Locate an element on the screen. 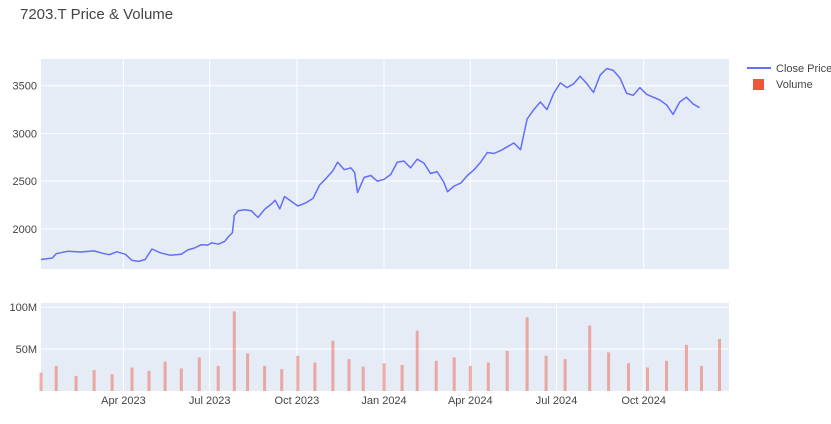  legend-symbol-volume is located at coordinates (758, 84).